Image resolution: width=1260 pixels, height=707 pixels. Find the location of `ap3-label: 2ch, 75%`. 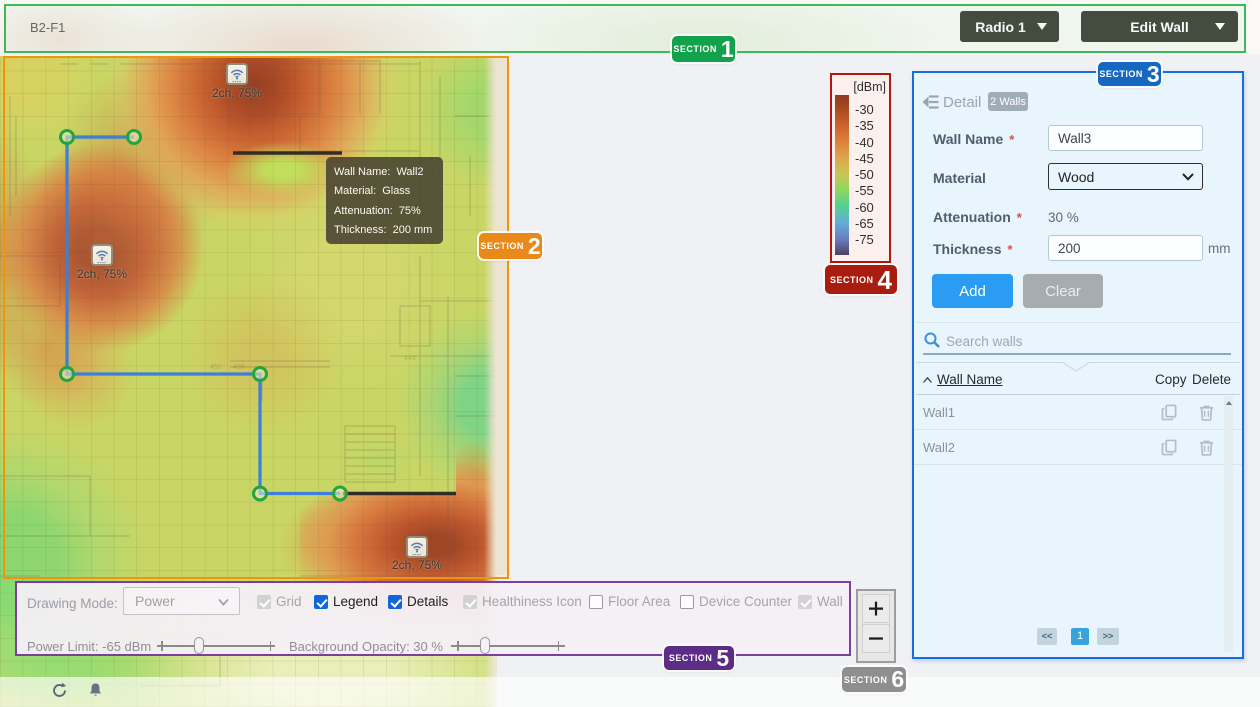

ap3-label: 2ch, 75% is located at coordinates (417, 565).